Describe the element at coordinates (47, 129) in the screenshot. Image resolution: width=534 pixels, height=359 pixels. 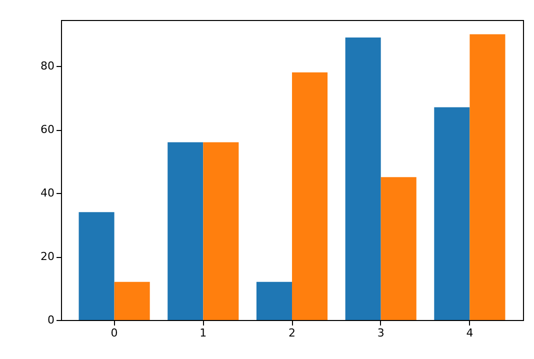
I see `y-tick-label: 60` at that location.